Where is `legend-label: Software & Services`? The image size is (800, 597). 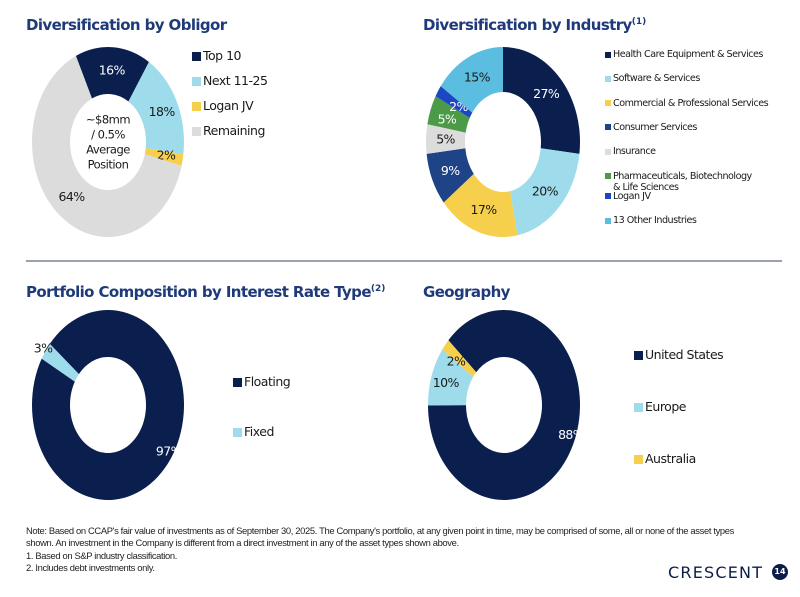 legend-label: Software & Services is located at coordinates (656, 79).